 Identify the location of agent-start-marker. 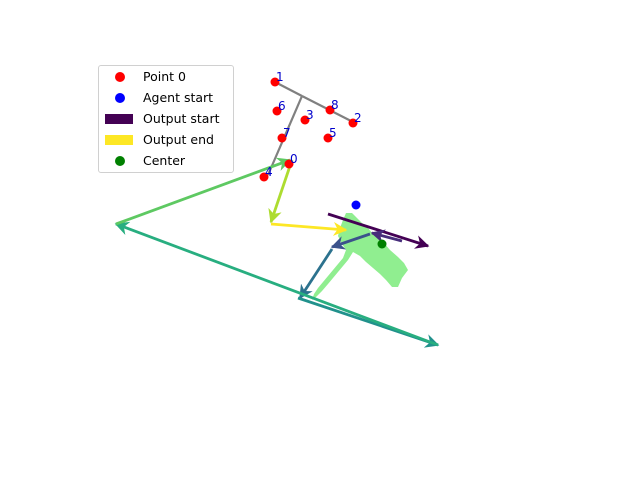
(356, 205).